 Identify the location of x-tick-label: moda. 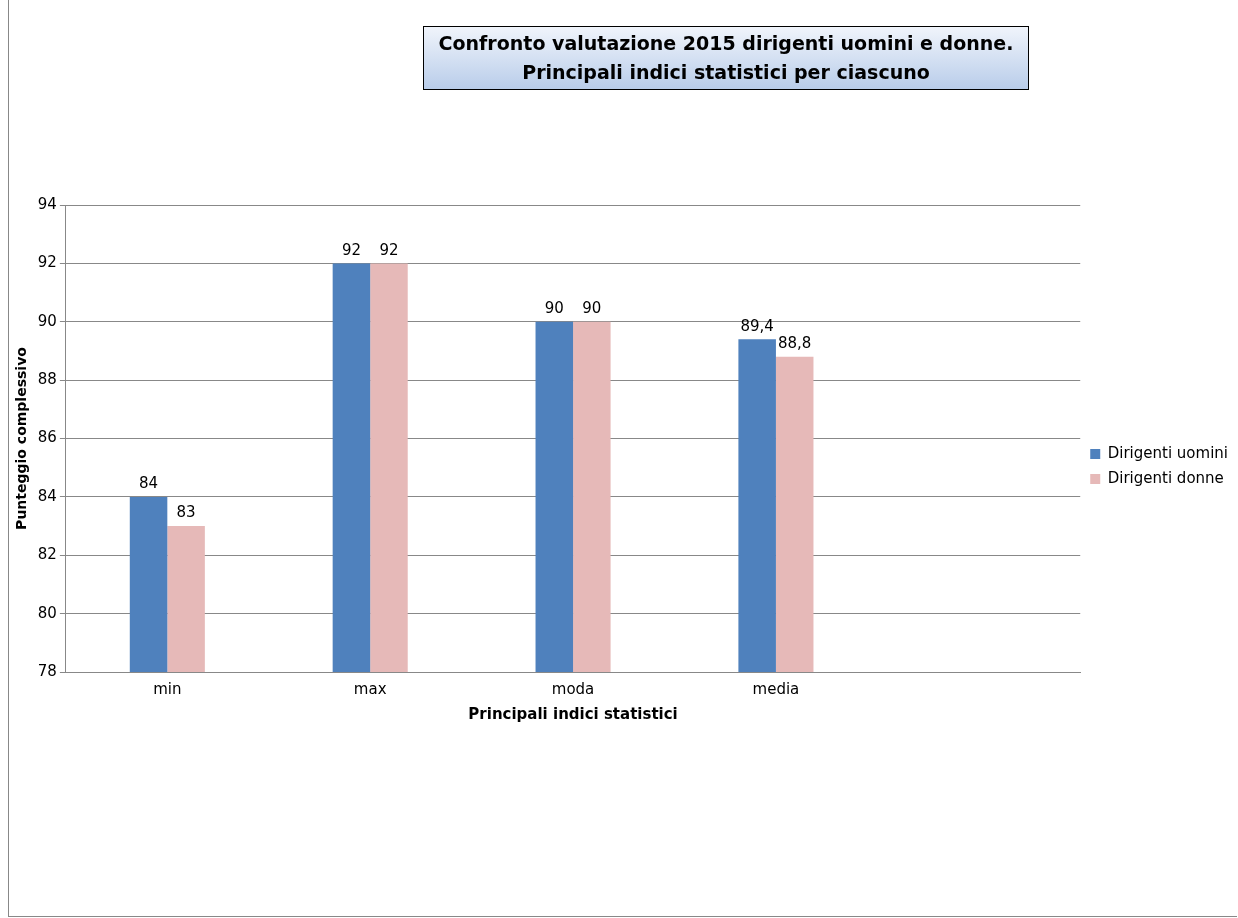
(573, 688).